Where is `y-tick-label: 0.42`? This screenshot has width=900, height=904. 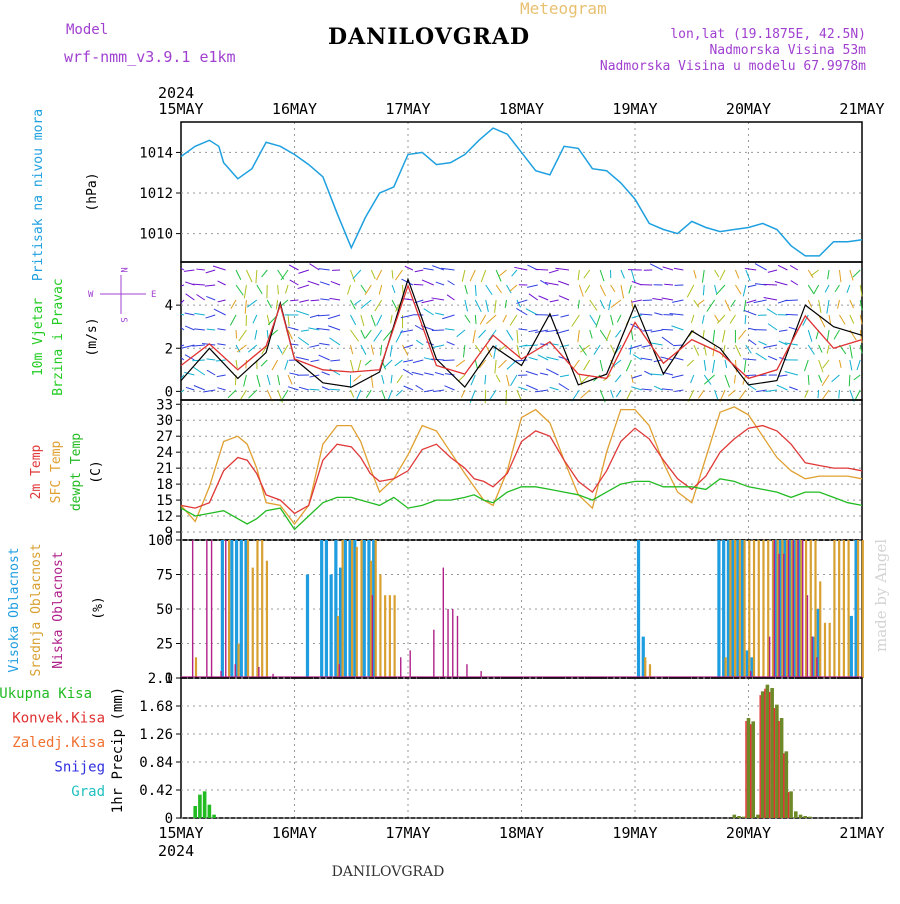 y-tick-label: 0.42 is located at coordinates (156, 791).